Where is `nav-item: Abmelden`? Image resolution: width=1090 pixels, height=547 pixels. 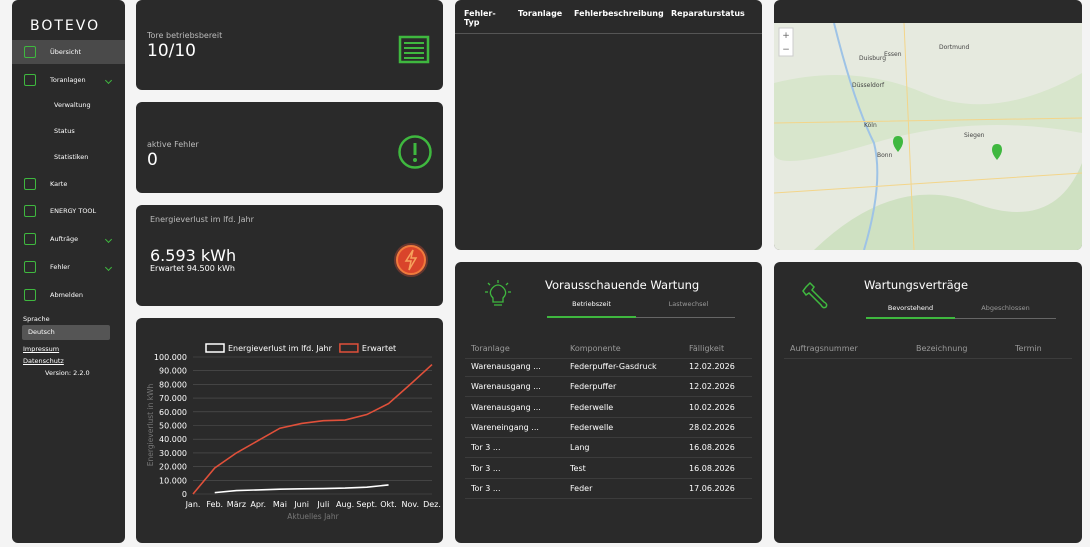 nav-item: Abmelden is located at coordinates (68, 295).